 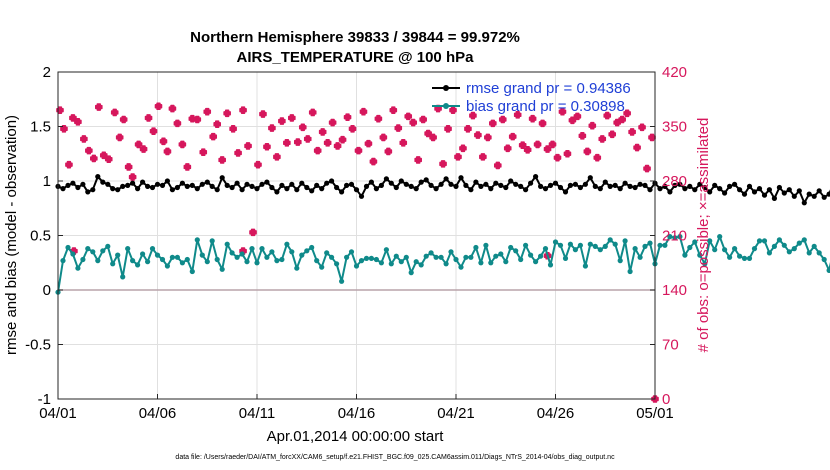 I want to click on x-tick-label: 04/01, so click(x=58, y=413).